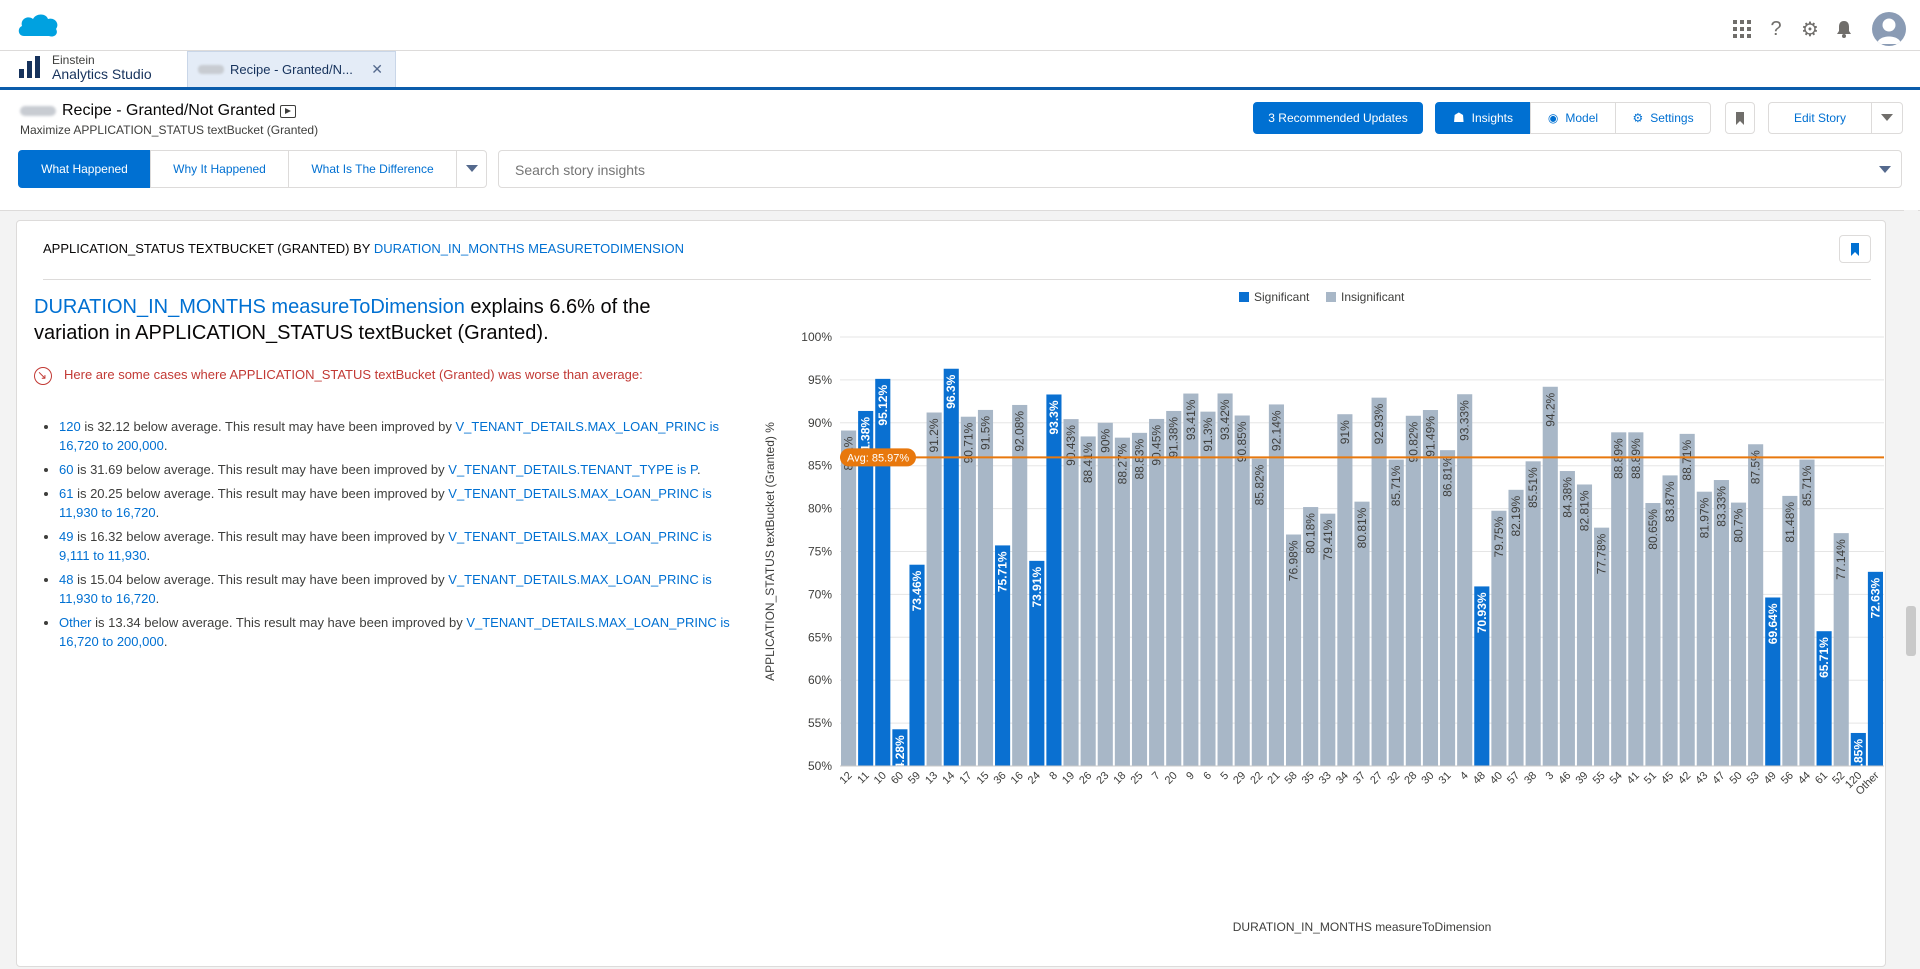 Image resolution: width=1920 pixels, height=969 pixels. Describe the element at coordinates (1496, 778) in the screenshot. I see `x-tick-label: 40` at that location.